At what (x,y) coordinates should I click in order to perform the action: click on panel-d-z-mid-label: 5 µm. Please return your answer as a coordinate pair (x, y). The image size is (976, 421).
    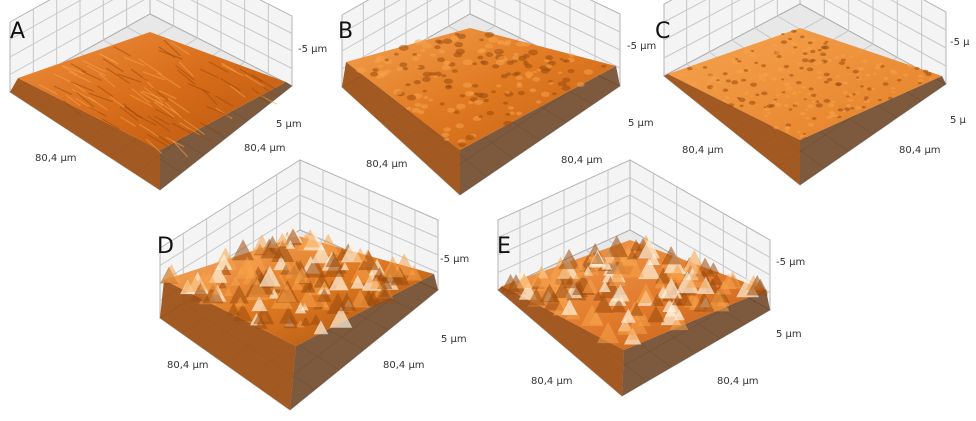
    Looking at the image, I should click on (454, 339).